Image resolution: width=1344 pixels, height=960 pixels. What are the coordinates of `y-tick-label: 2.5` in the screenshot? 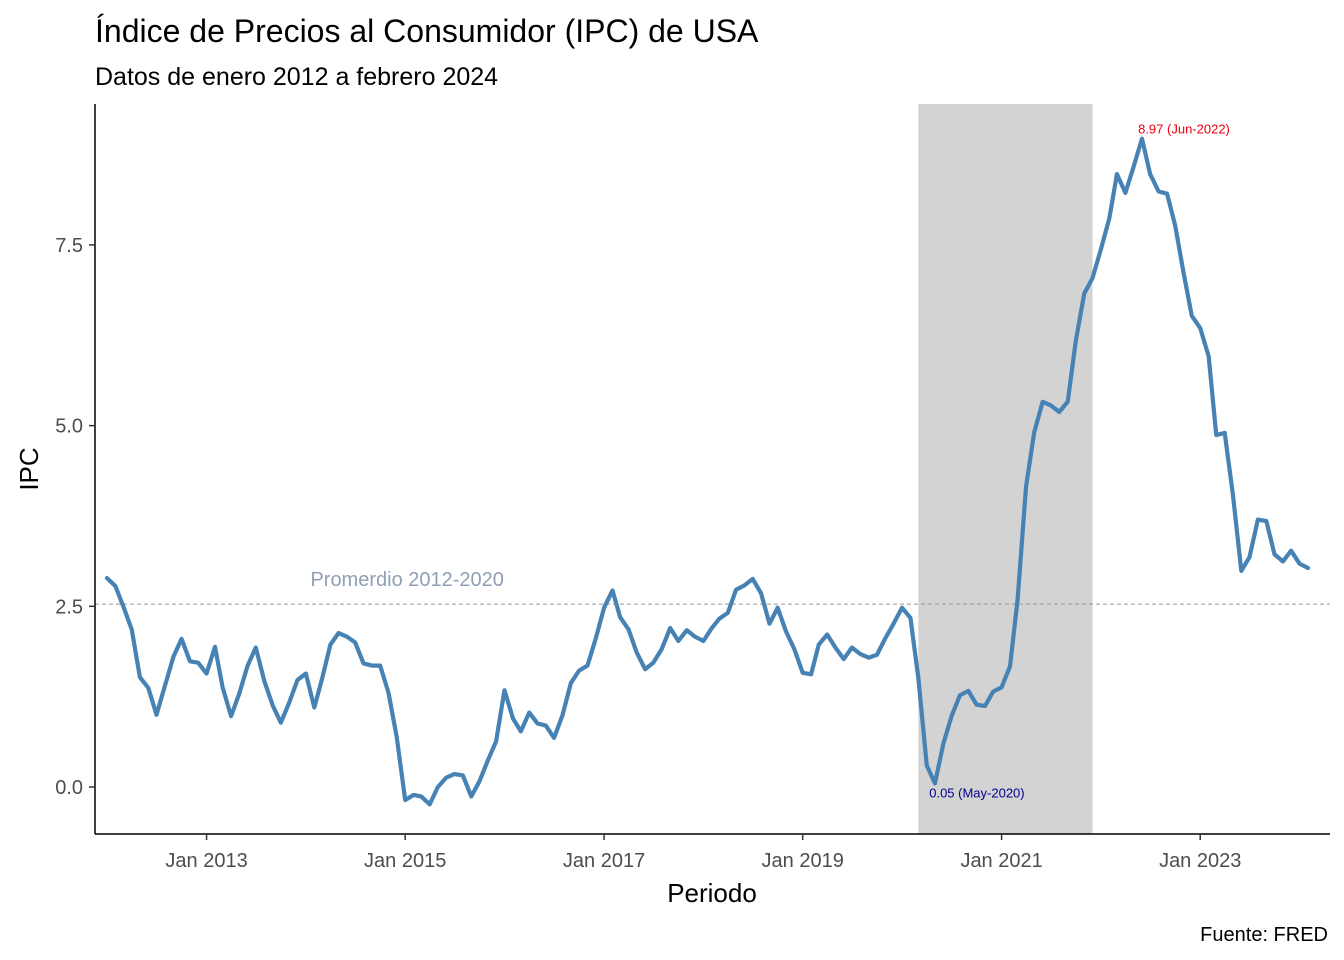 It's located at (69, 607).